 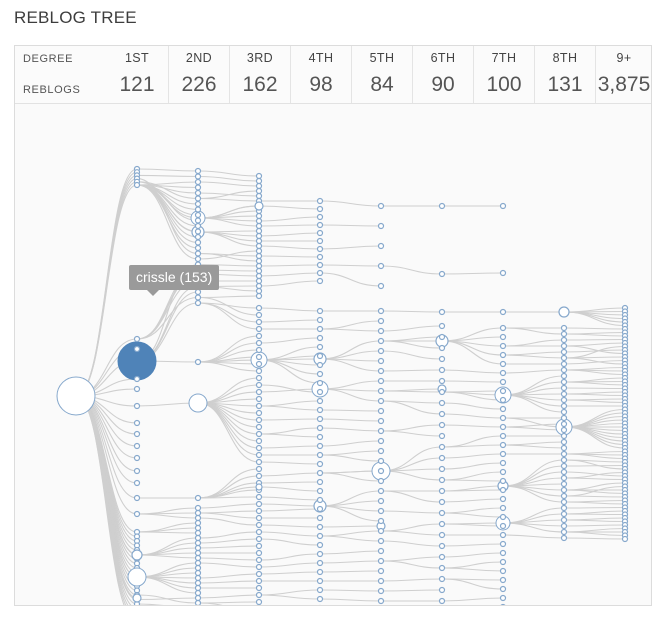 I want to click on degree-column-2nd: 2ND 226, so click(x=198, y=74).